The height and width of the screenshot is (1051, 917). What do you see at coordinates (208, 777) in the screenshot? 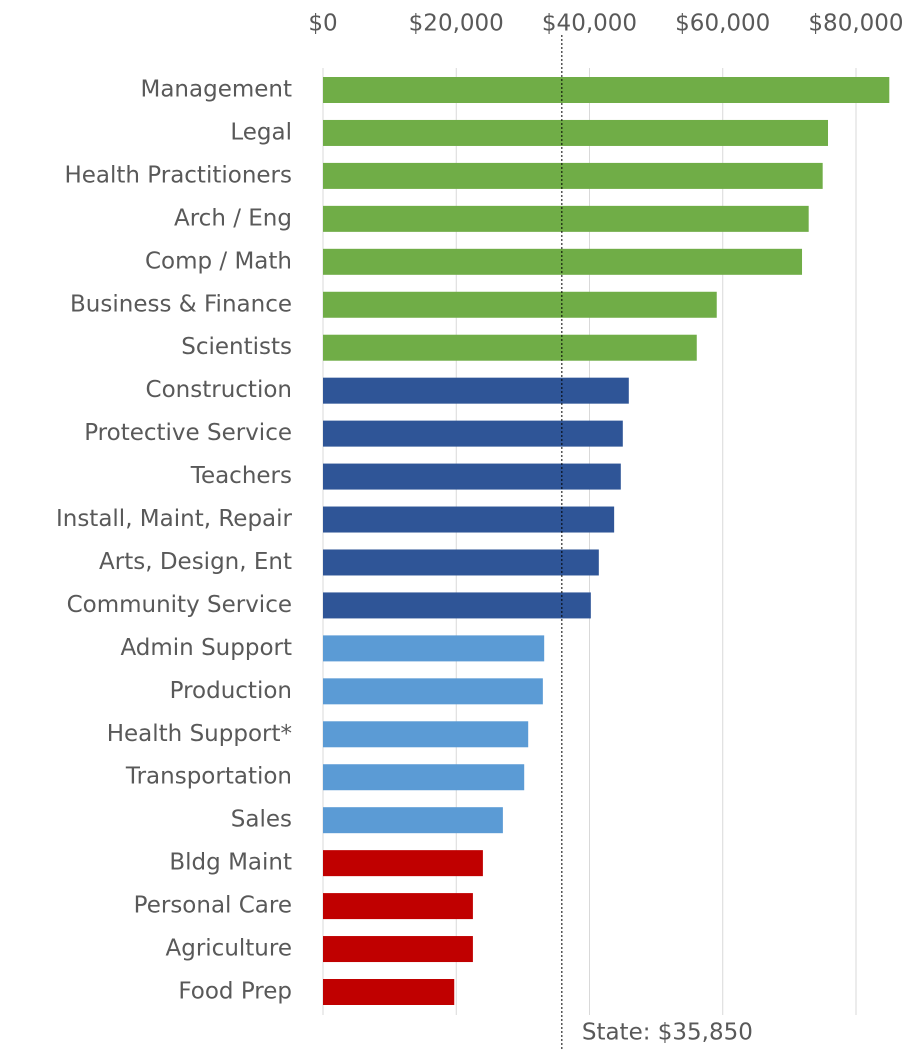
I see `y-tick-label: Transportation` at bounding box center [208, 777].